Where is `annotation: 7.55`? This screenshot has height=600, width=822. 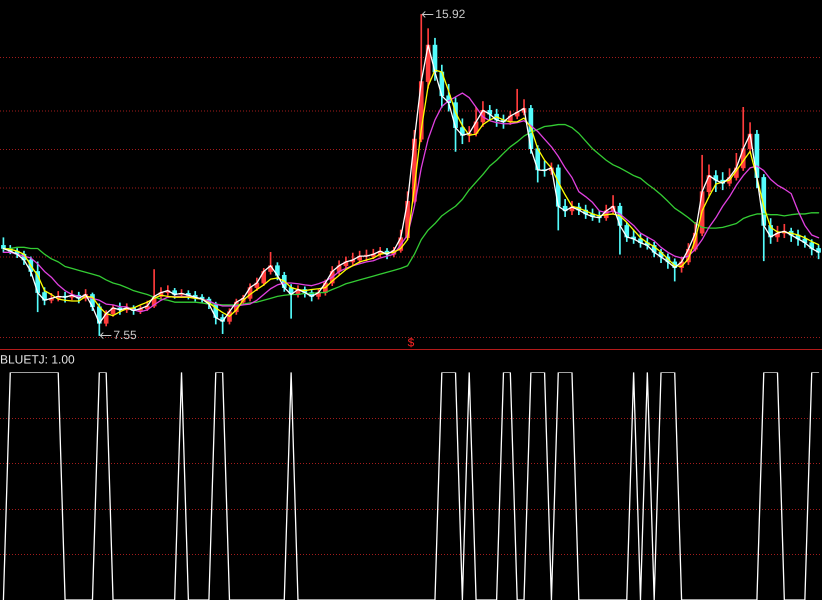 annotation: 7.55 is located at coordinates (125, 335).